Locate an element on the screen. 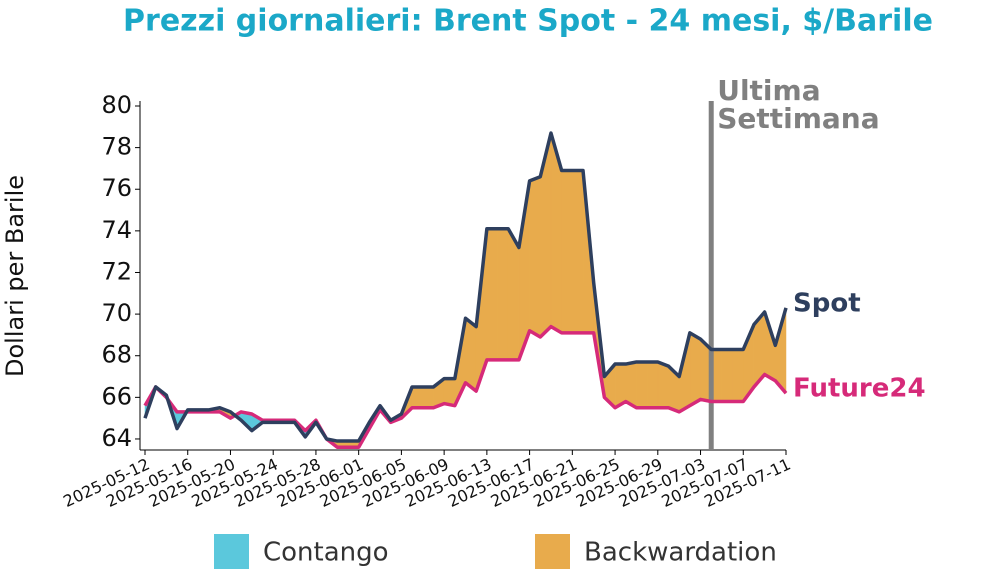  series-label: Spot is located at coordinates (827, 303).